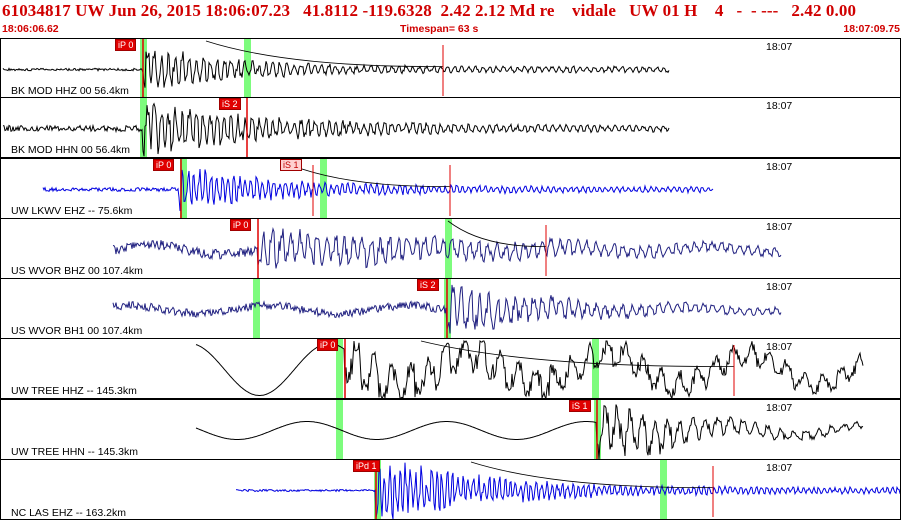 This screenshot has height=520, width=902. I want to click on trace-panel: iS 2 18:07 BK MOD HHN 00 56.4km, so click(450, 127).